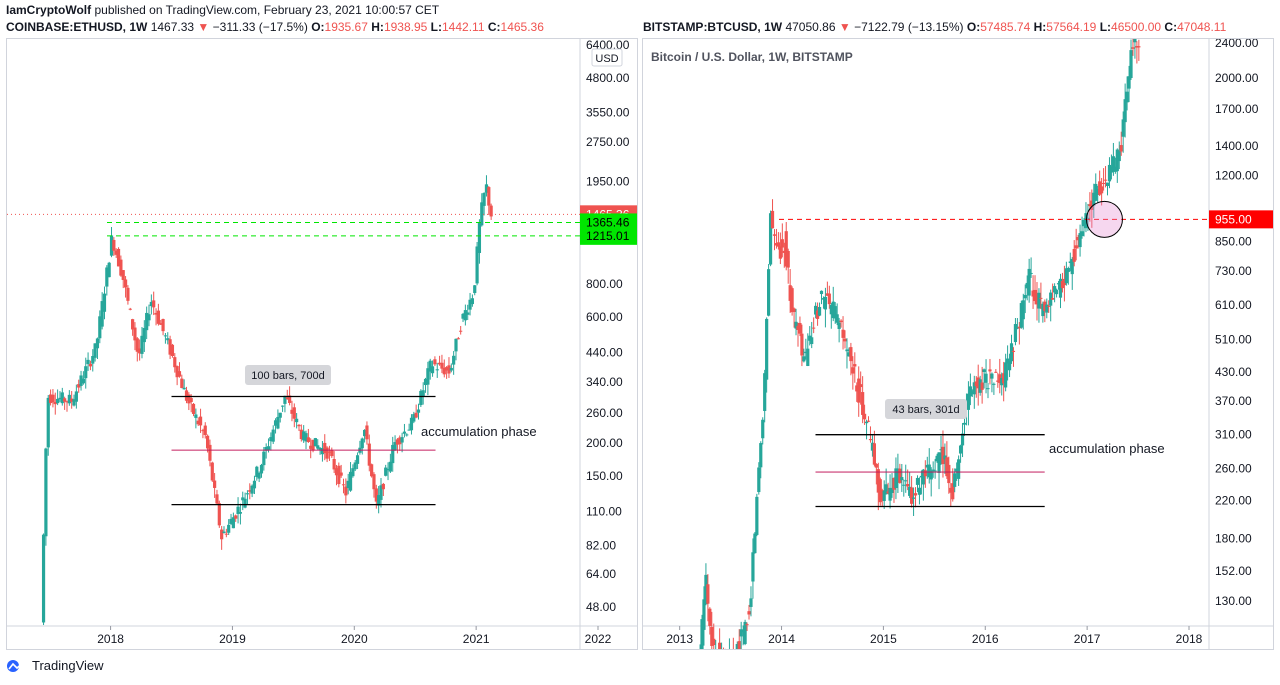 This screenshot has width=1280, height=685. I want to click on price-label: 1215.01, so click(608, 236).